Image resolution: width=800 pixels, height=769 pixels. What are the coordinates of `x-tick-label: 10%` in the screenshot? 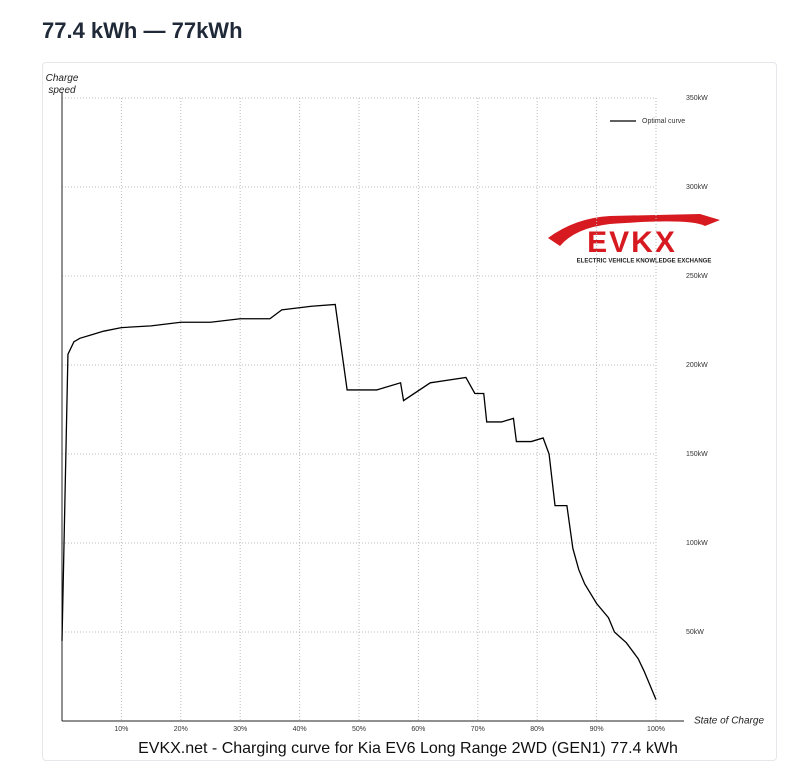 It's located at (121, 729).